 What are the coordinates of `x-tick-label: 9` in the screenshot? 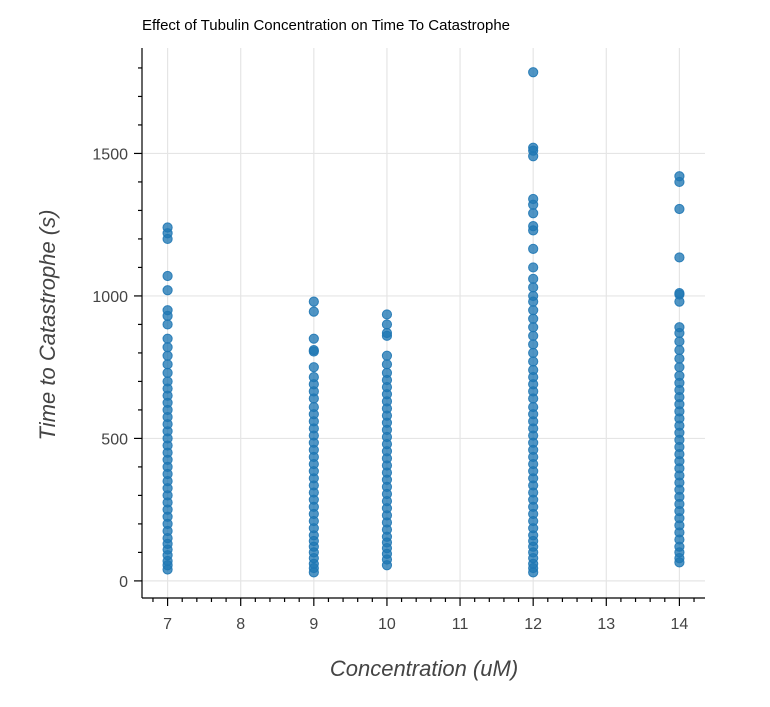 It's located at (313, 624).